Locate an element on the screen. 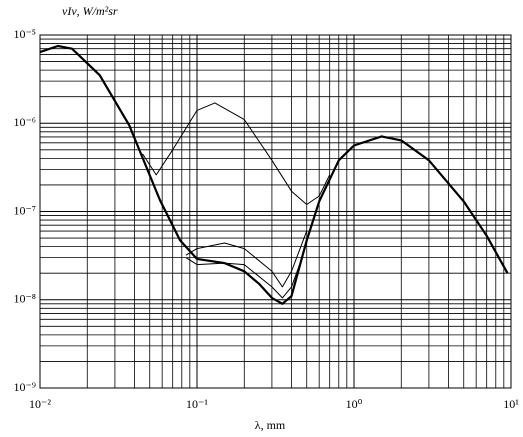  y-tick-label: 10⁻⁷ is located at coordinates (24, 210).